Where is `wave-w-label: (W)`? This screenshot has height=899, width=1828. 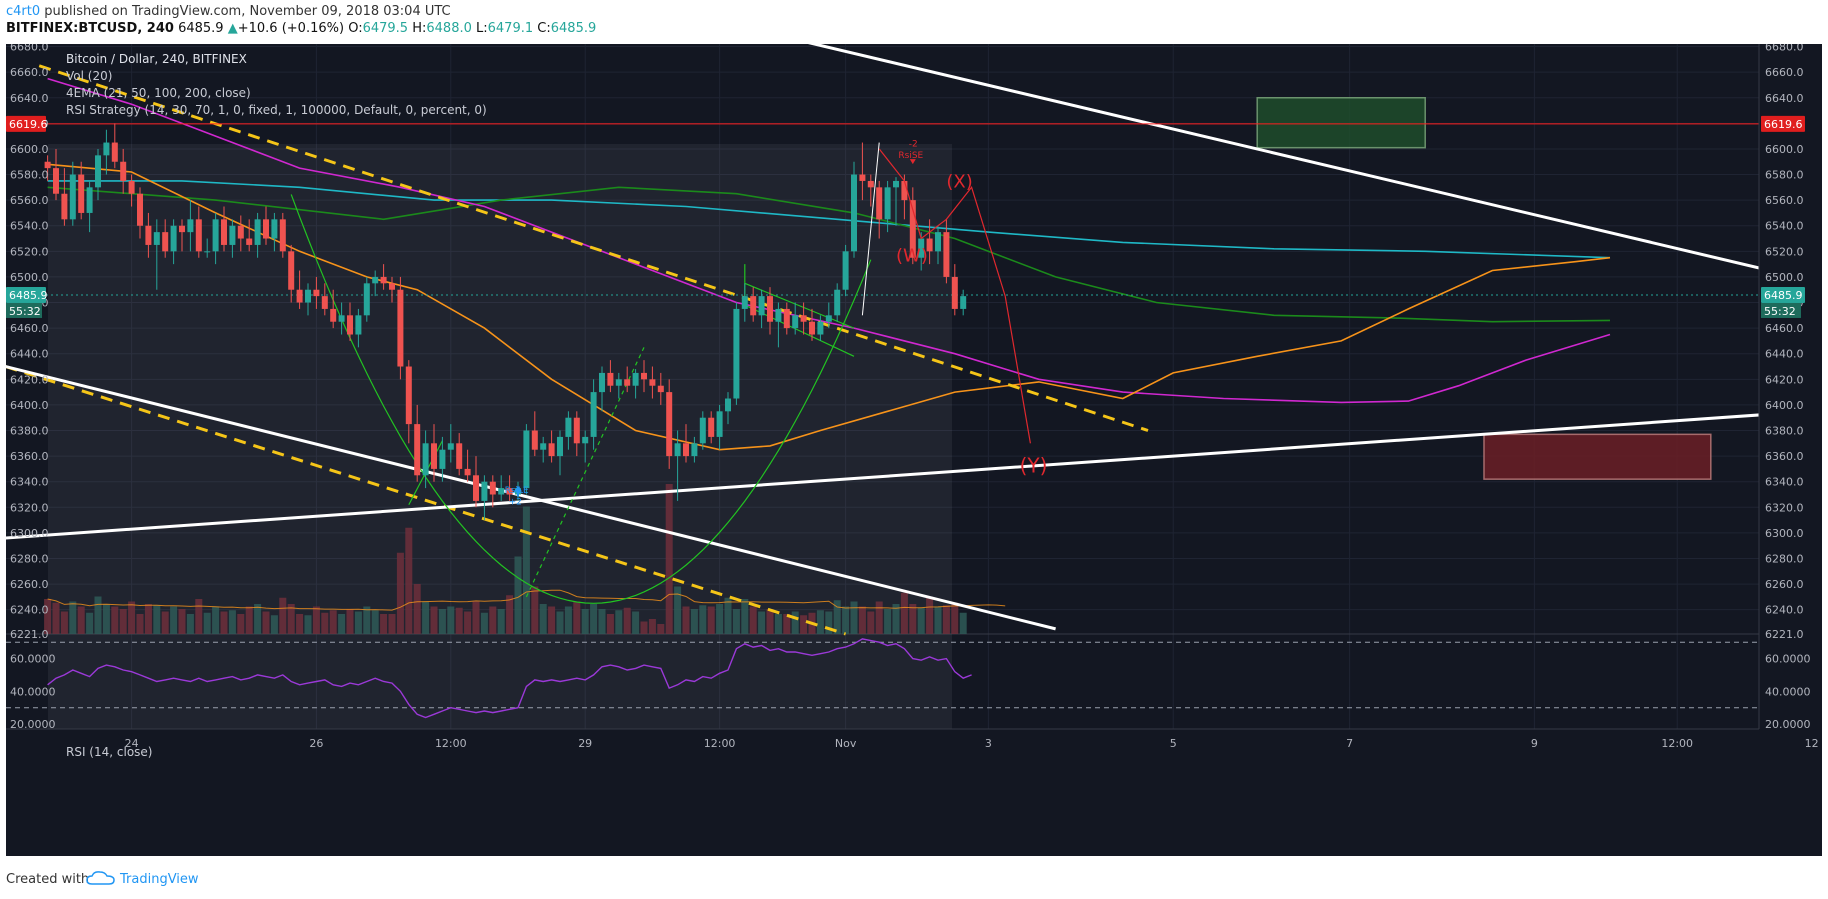
wave-w-label: (W) is located at coordinates (912, 256).